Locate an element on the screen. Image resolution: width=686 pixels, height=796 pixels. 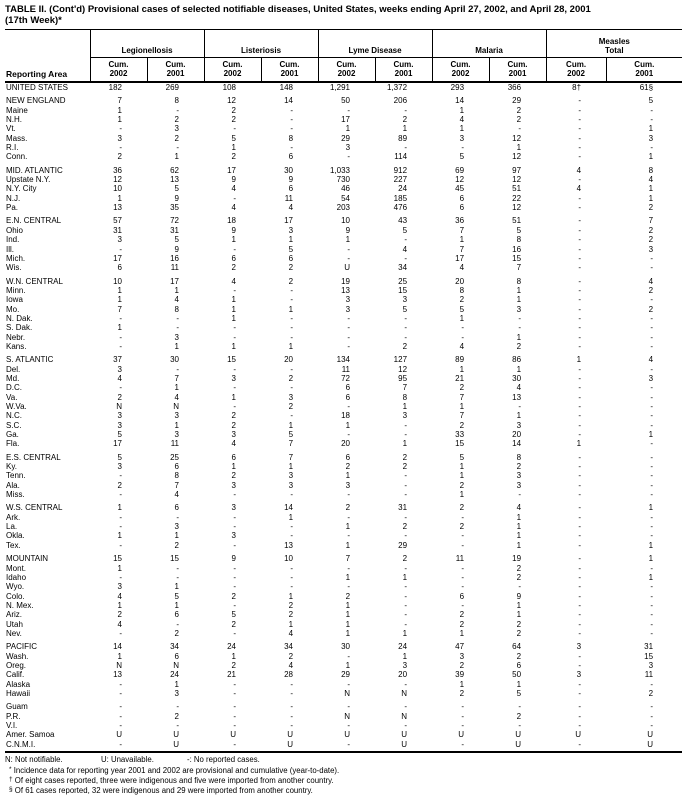
column-subheader-legionellosis-cum-2002: Cum. 2002 is located at coordinates (118, 70).